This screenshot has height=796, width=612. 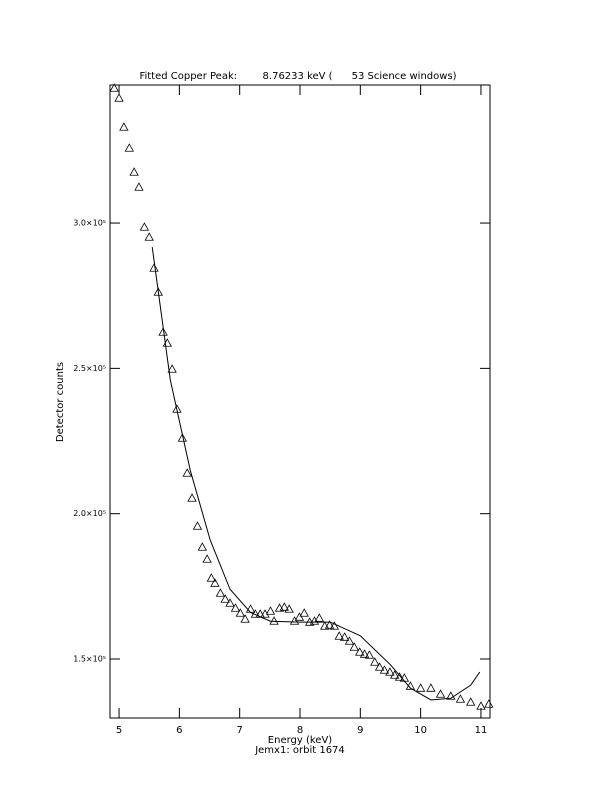 What do you see at coordinates (481, 730) in the screenshot?
I see `x-tick-label: 11` at bounding box center [481, 730].